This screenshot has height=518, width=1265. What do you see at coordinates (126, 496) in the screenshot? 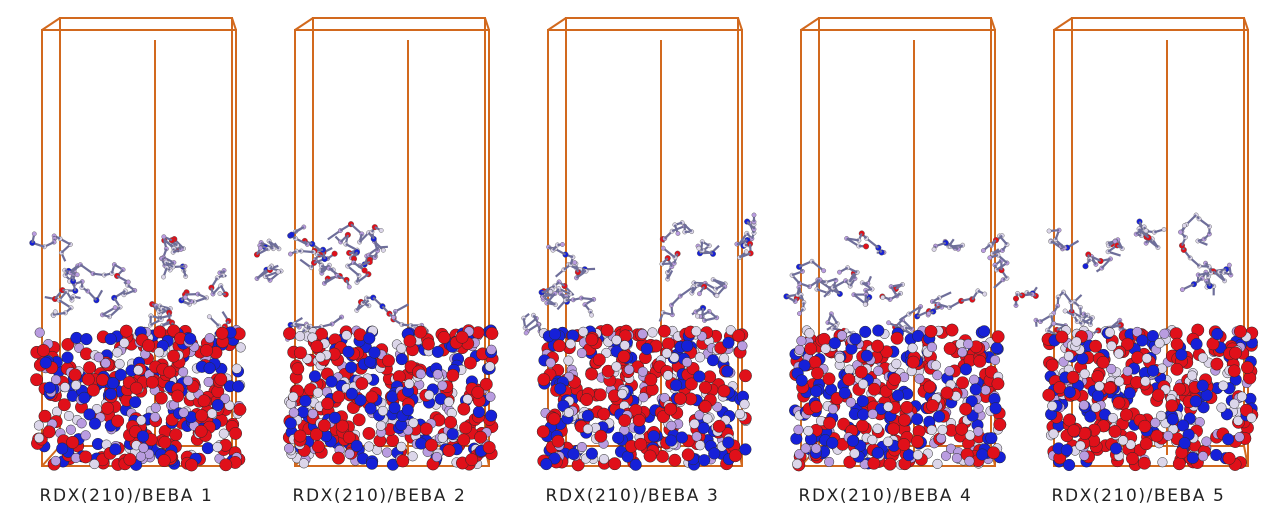
I see `caption-1: RDX(210)/BEBA 1` at bounding box center [126, 496].